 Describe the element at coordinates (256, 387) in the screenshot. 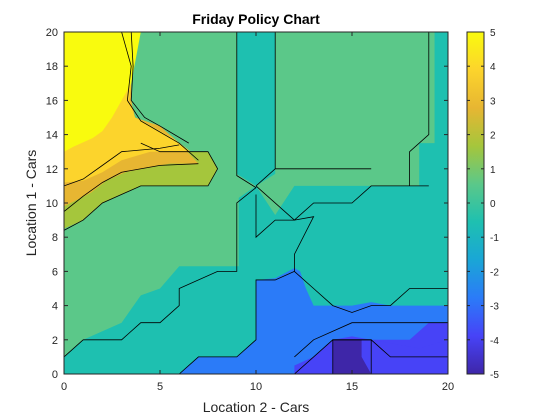

I see `x-tick-label: 10` at that location.